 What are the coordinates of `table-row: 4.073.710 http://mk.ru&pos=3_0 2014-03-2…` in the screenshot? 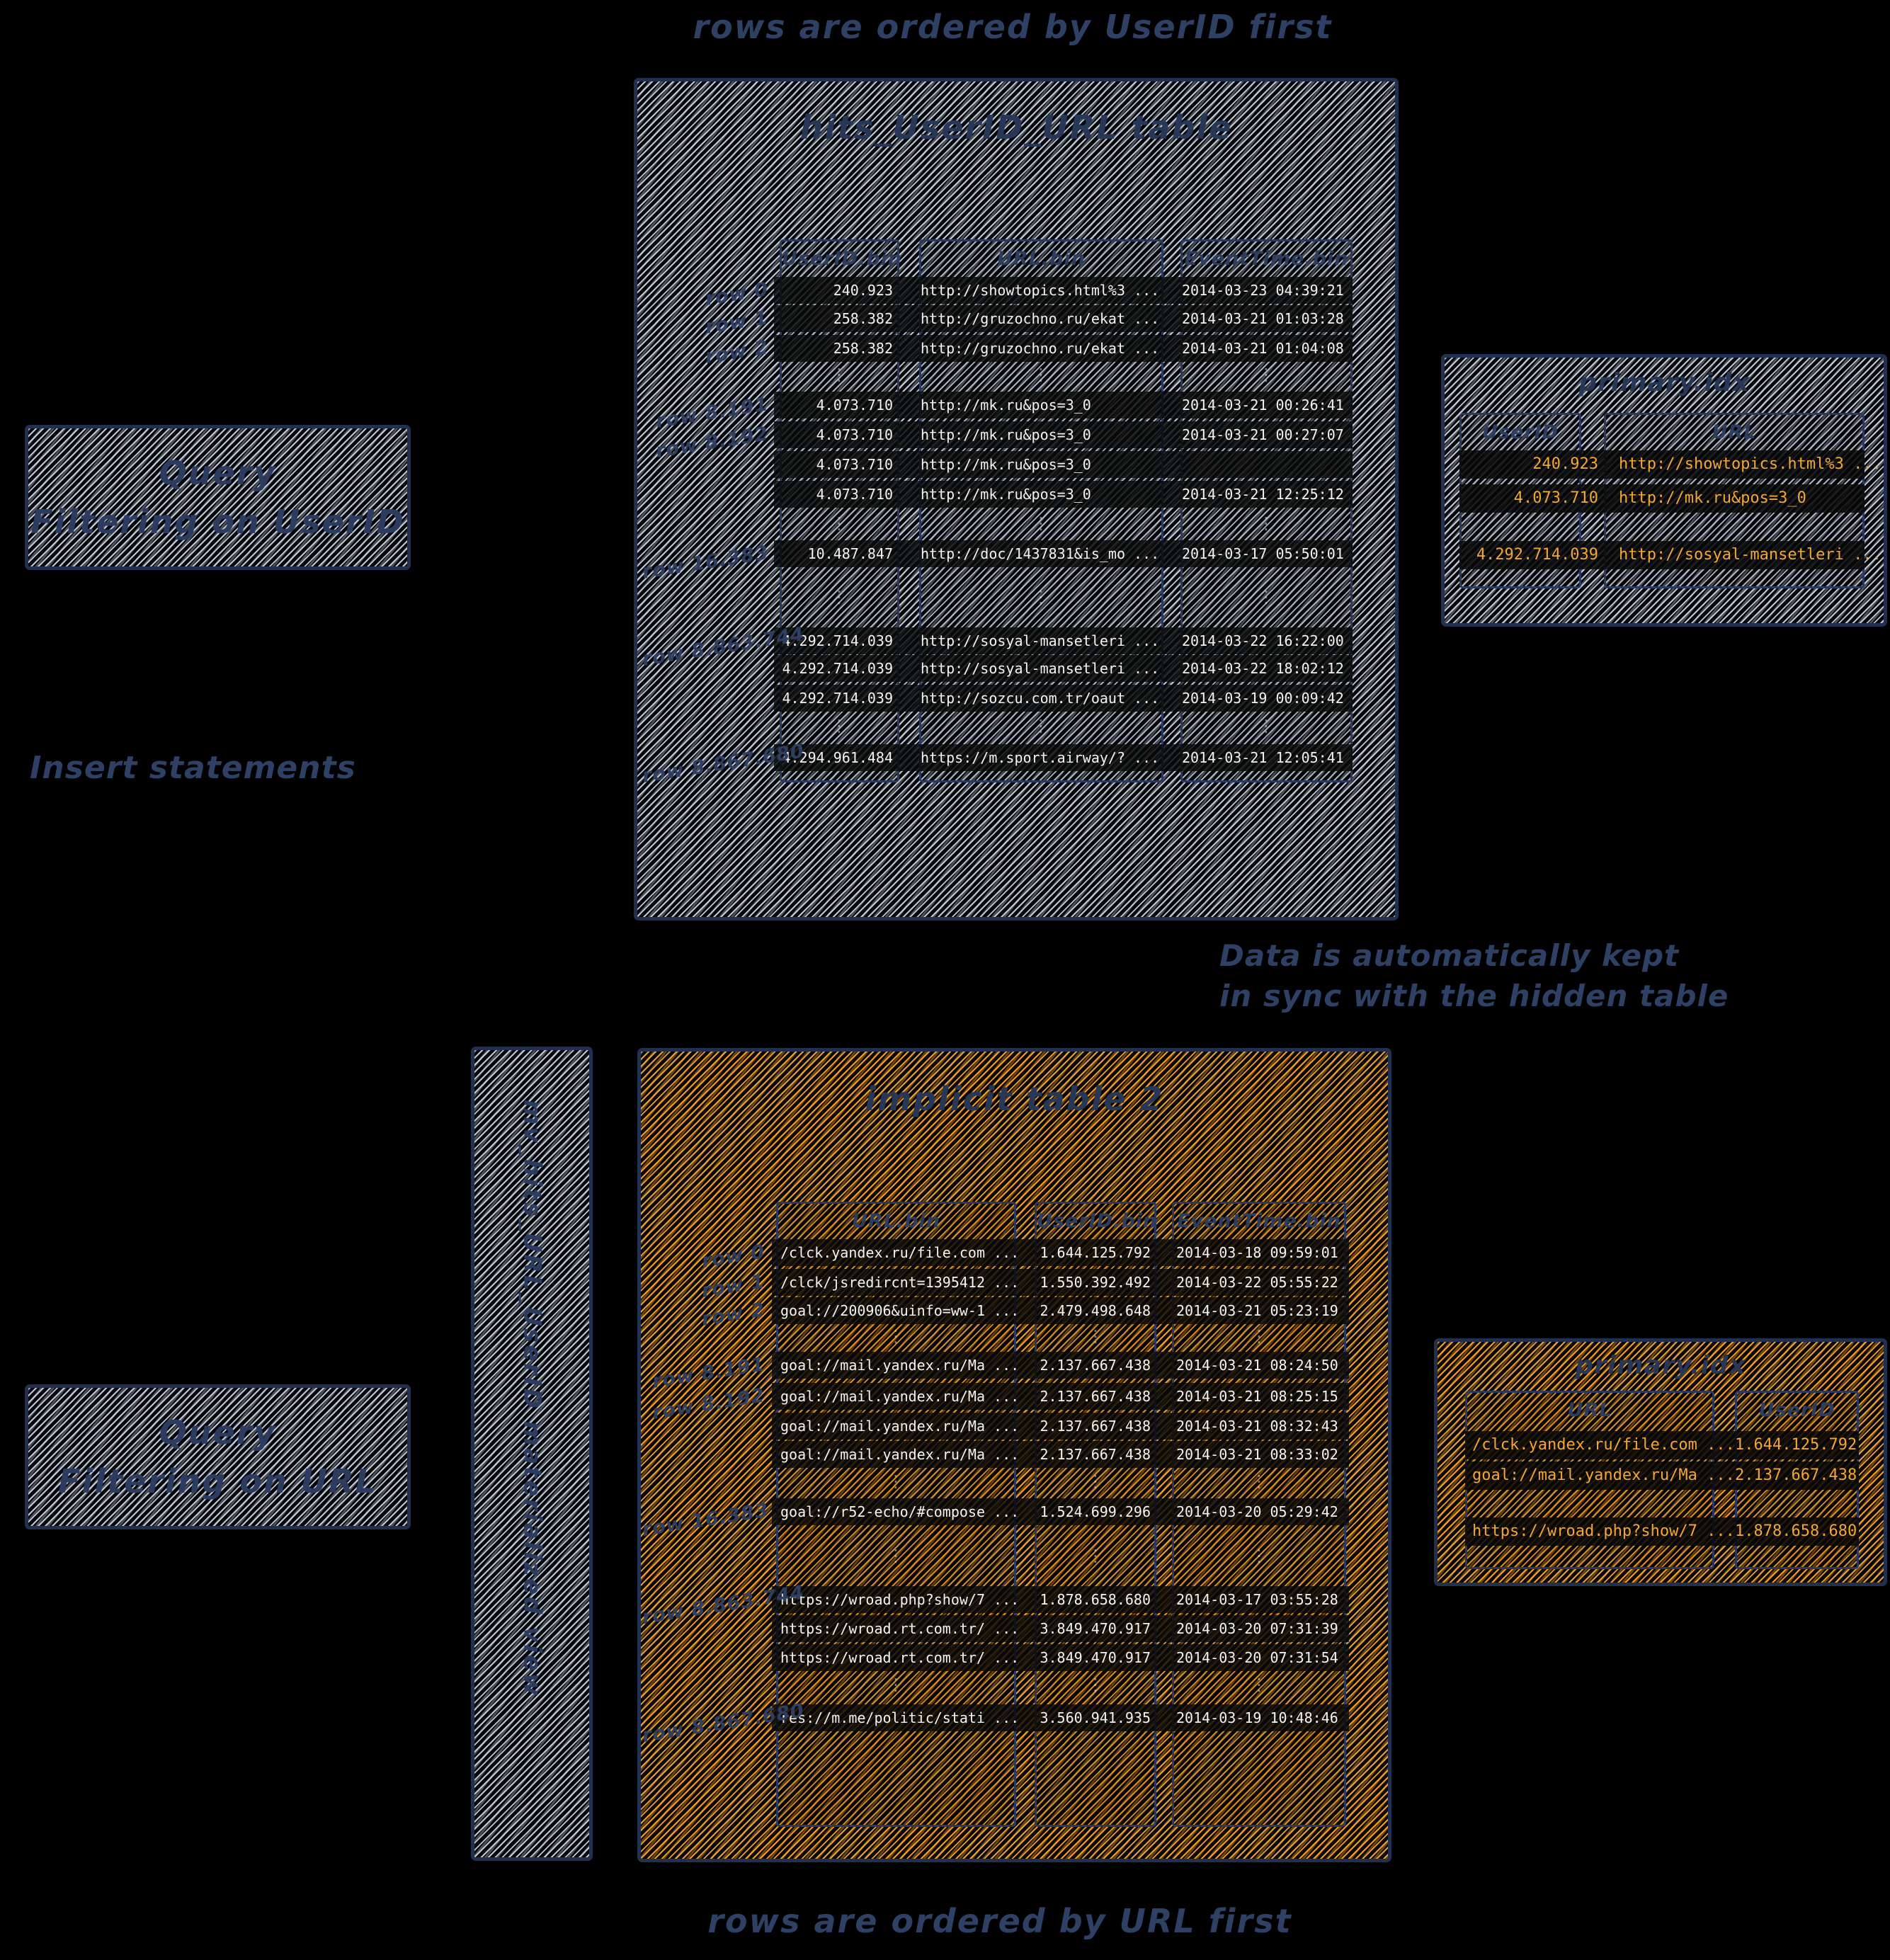 It's located at (1063, 405).